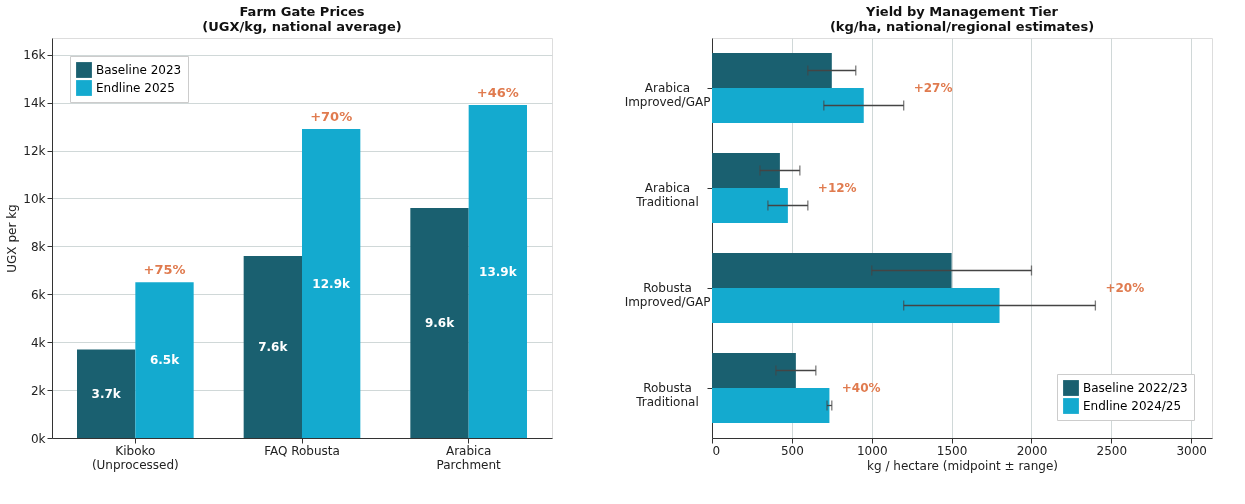  What do you see at coordinates (962, 465) in the screenshot?
I see `x-axis-title: kg / hectare (midpoint ± range)` at bounding box center [962, 465].